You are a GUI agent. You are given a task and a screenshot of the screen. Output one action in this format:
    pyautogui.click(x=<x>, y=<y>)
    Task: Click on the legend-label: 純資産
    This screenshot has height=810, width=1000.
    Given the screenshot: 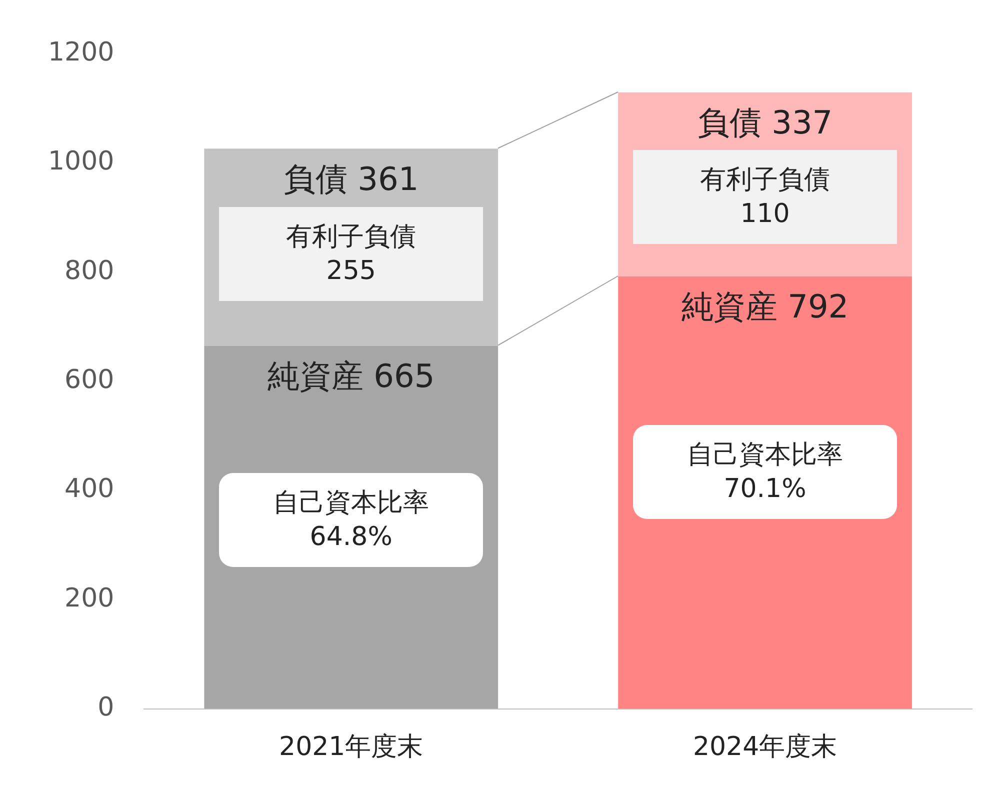 What is the action you would take?
    pyautogui.click(x=734, y=307)
    